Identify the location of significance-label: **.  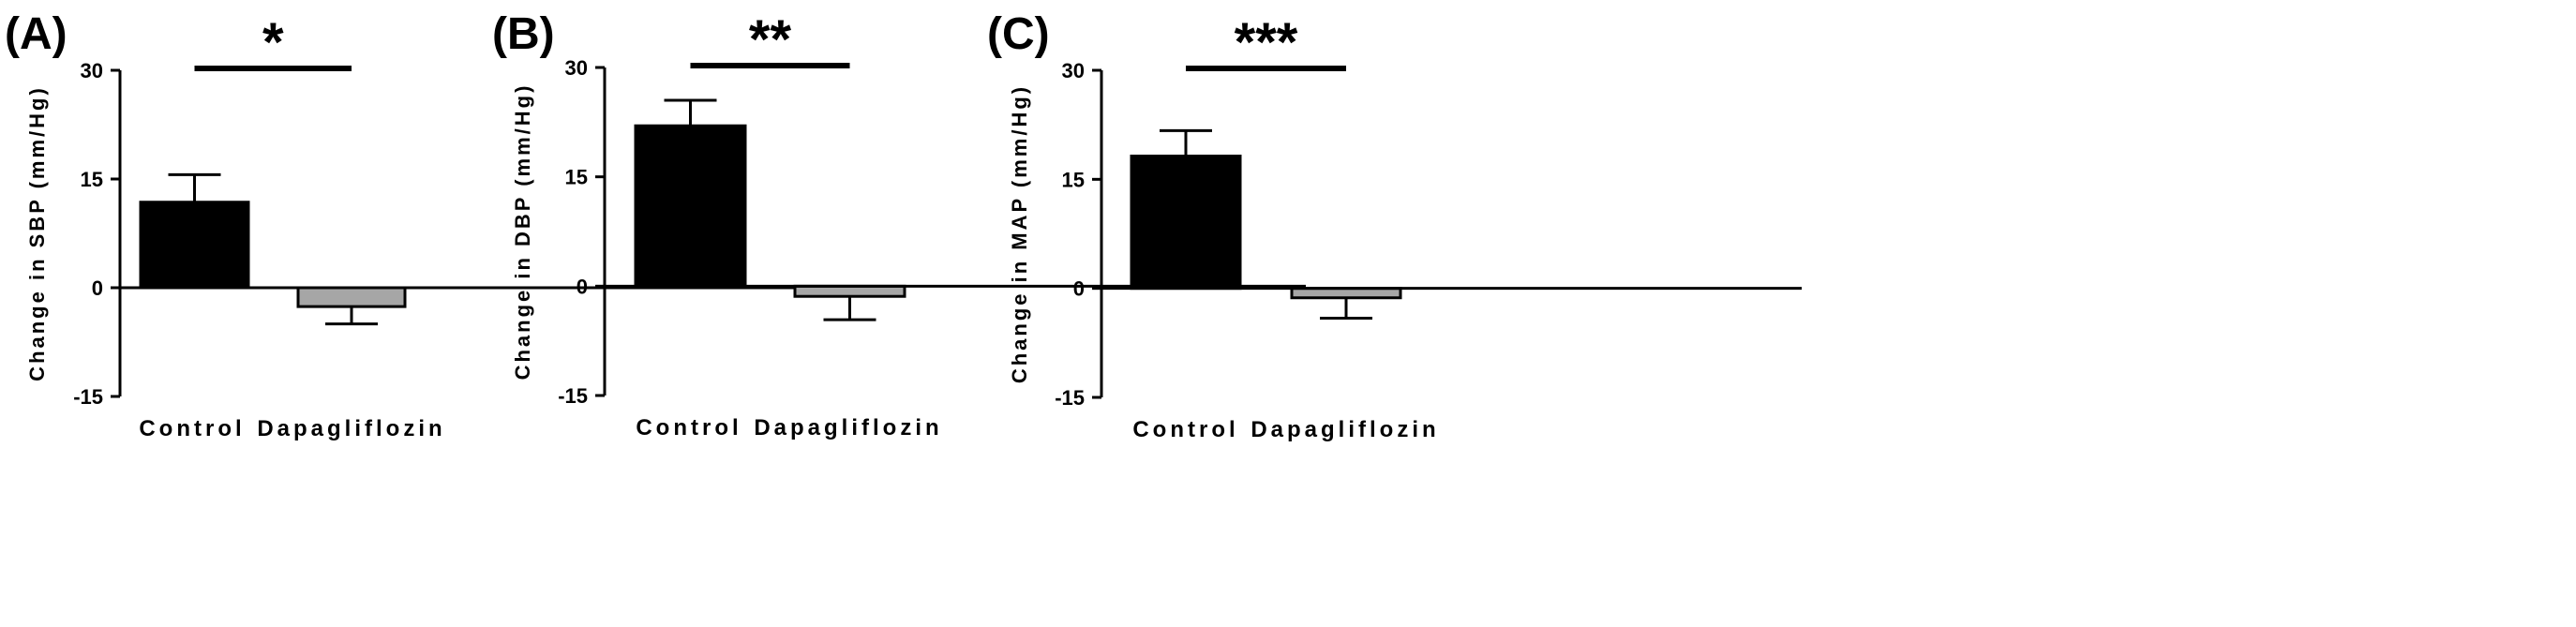
(770, 39).